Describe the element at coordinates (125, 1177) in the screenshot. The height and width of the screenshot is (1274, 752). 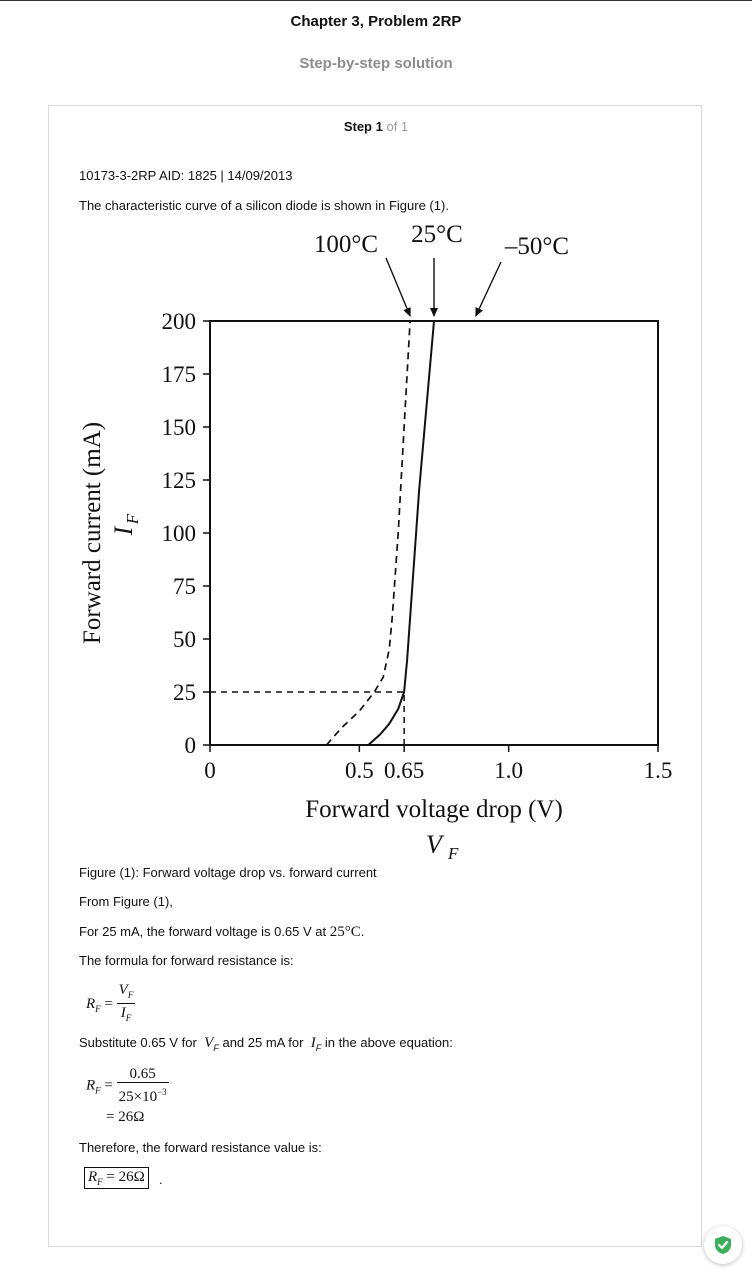
I see `final-answer-value: = 26Ω` at that location.